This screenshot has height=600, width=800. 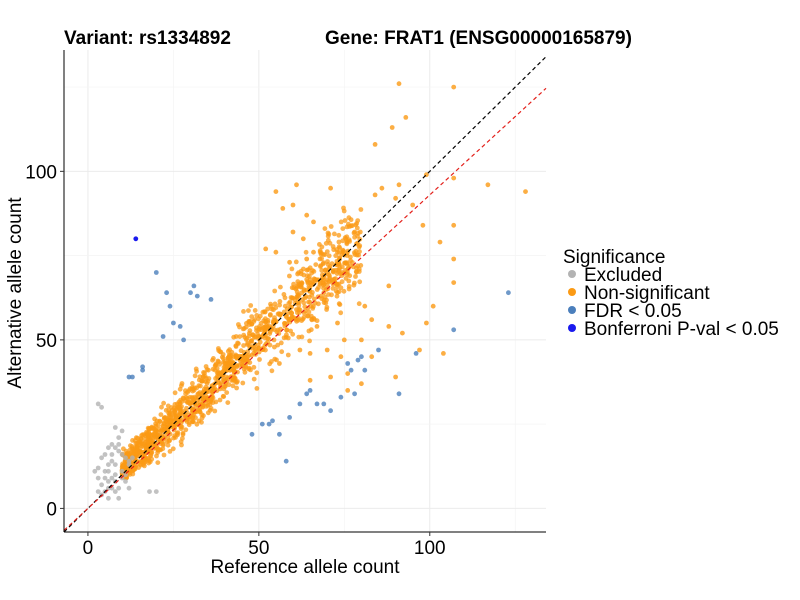 I want to click on x-axis-label: Reference allele count, so click(x=305, y=567).